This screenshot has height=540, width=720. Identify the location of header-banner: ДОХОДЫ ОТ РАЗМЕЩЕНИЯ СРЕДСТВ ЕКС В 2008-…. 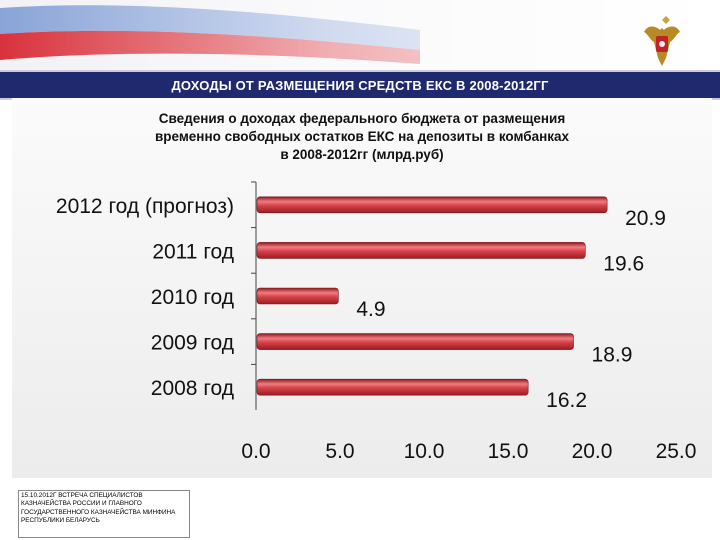
(360, 85).